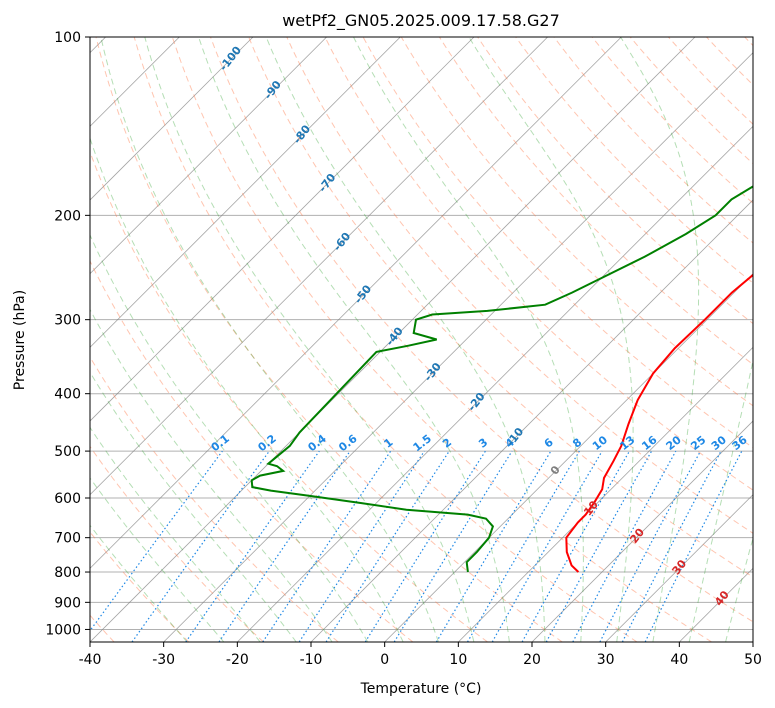 Image resolution: width=775 pixels, height=708 pixels. I want to click on x-tick-label: 40, so click(679, 660).